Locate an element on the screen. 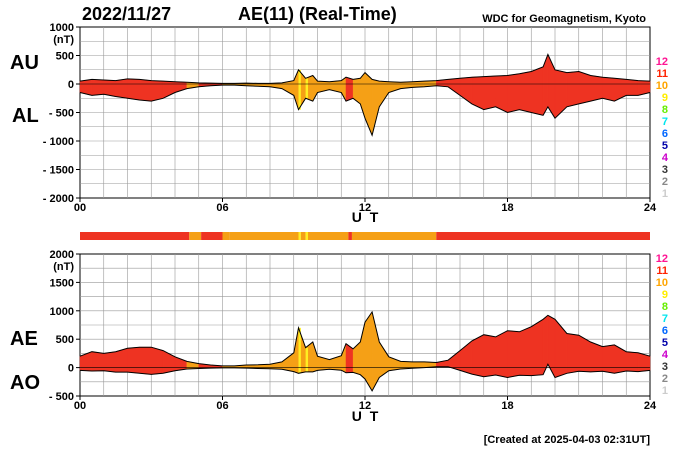  legend-count-6: 6 is located at coordinates (665, 134).